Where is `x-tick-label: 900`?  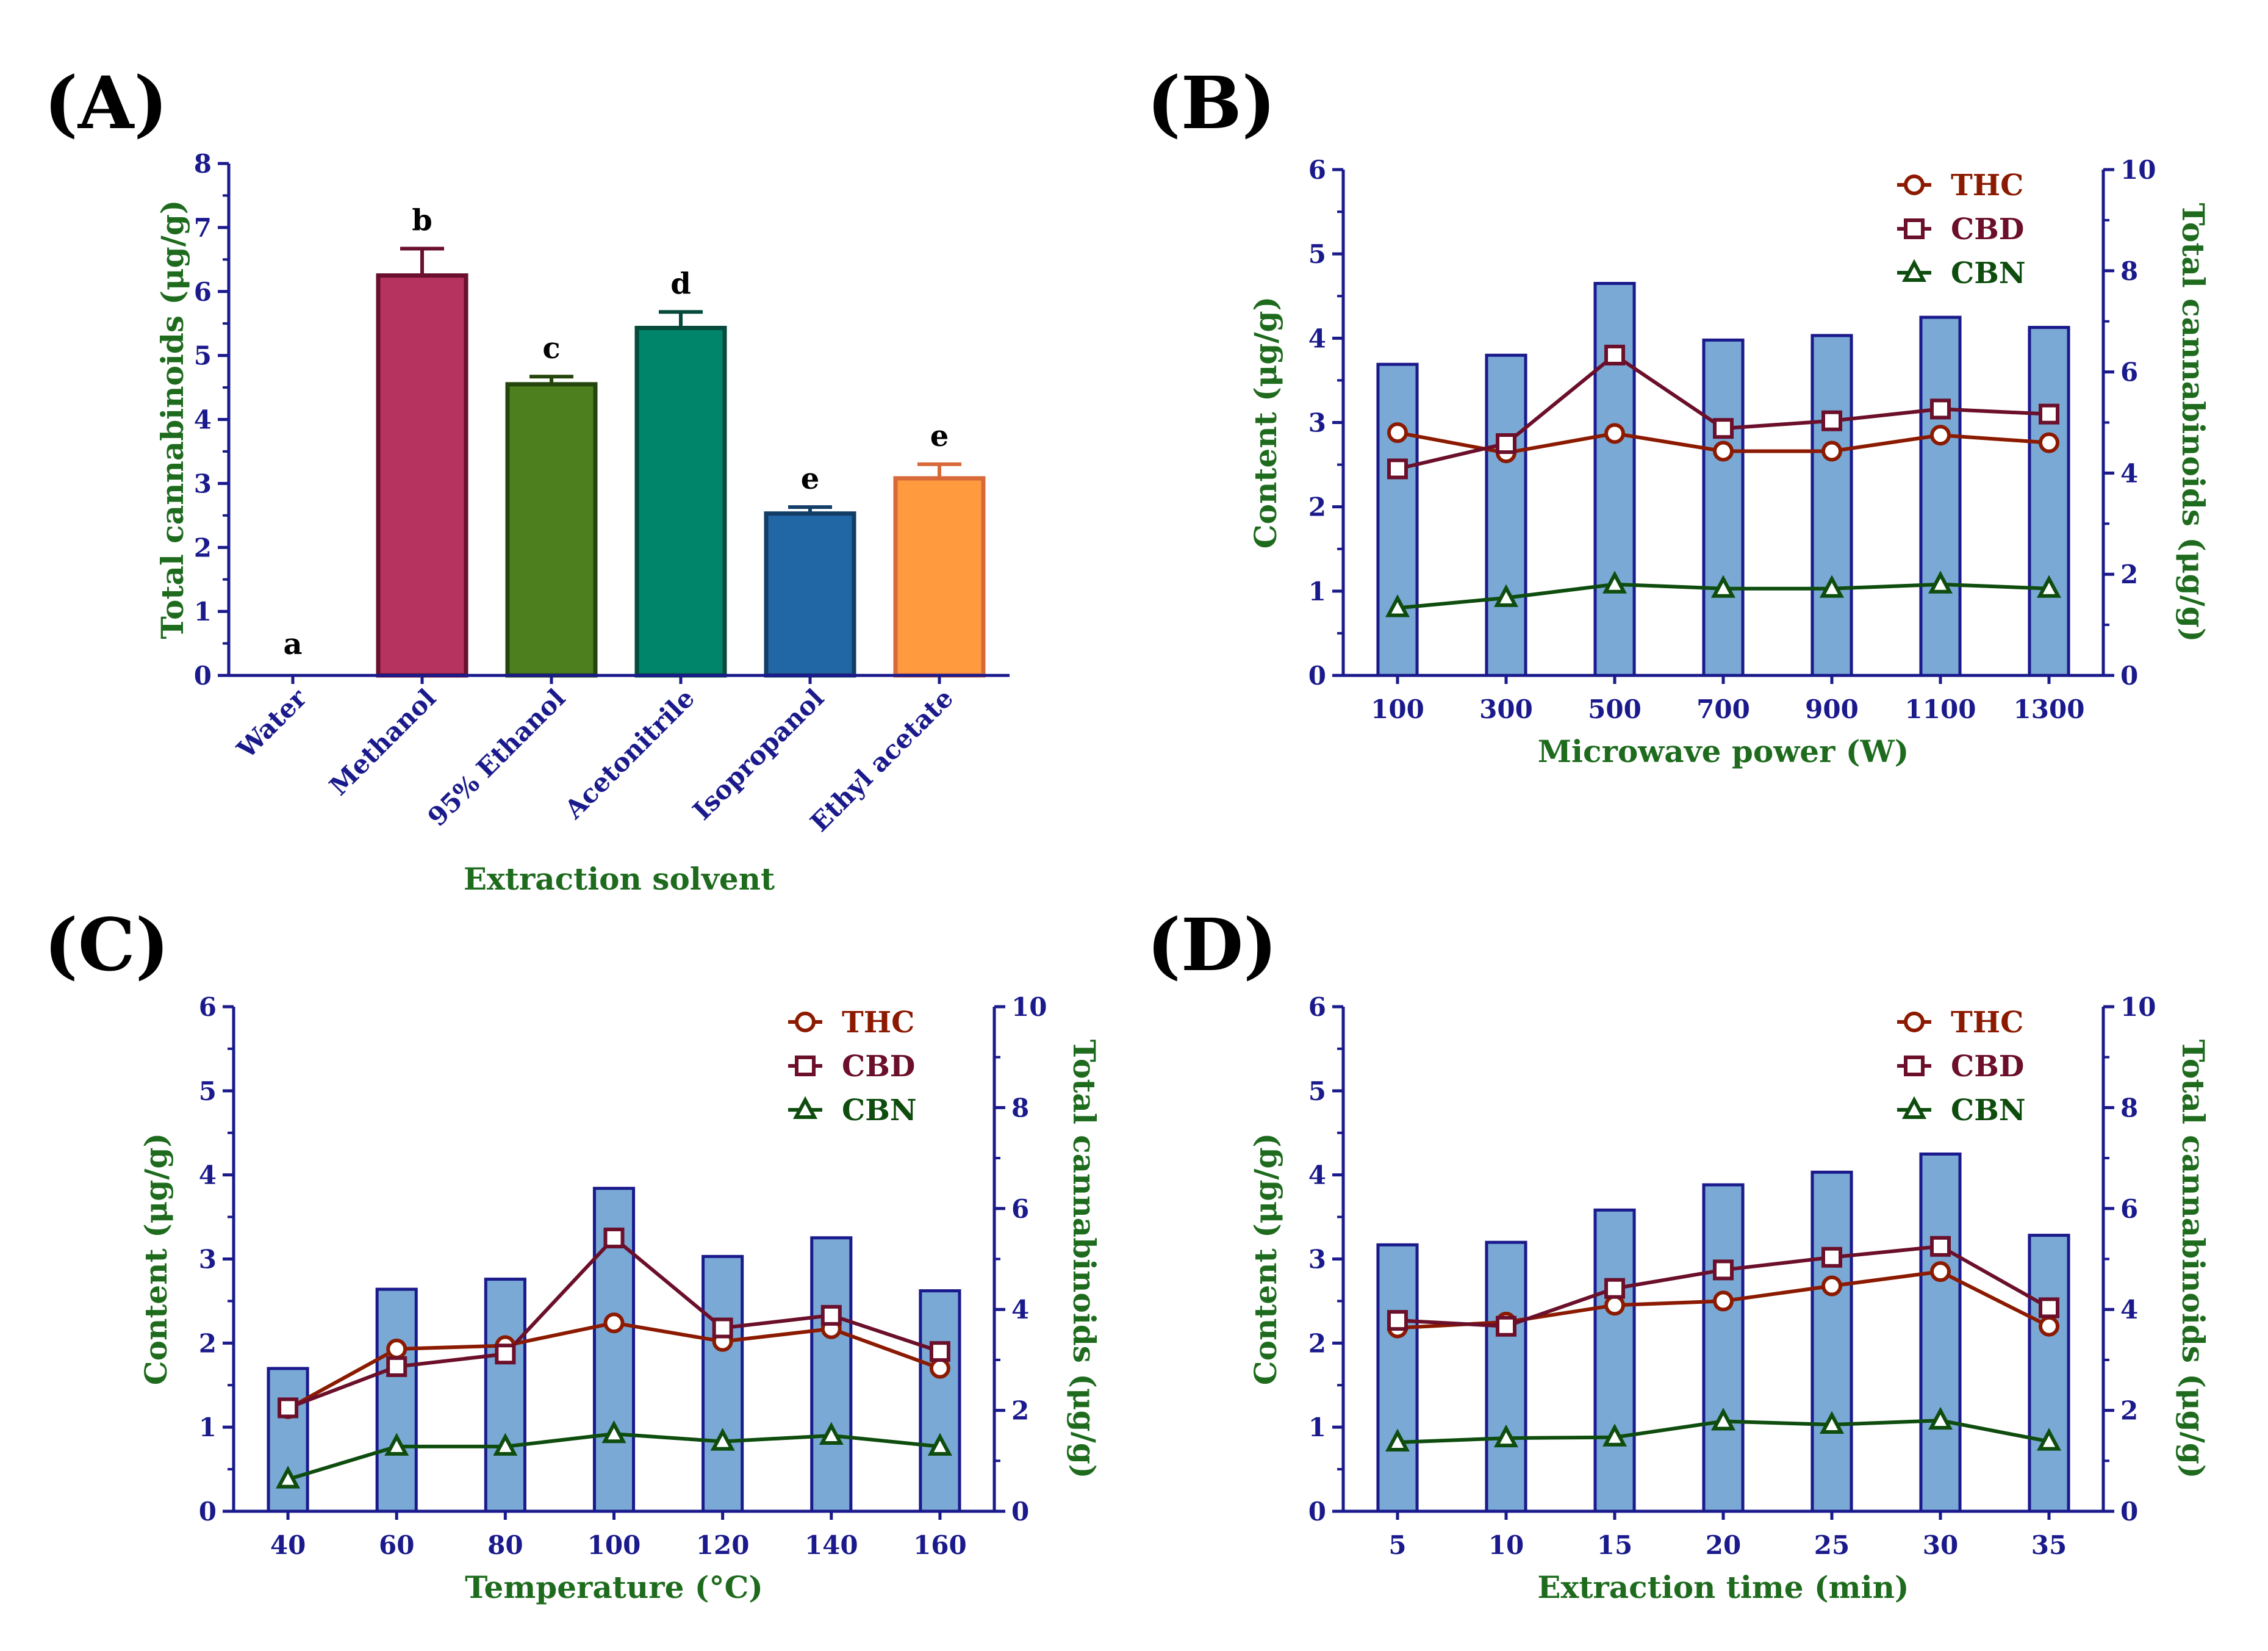 x-tick-label: 900 is located at coordinates (1832, 709).